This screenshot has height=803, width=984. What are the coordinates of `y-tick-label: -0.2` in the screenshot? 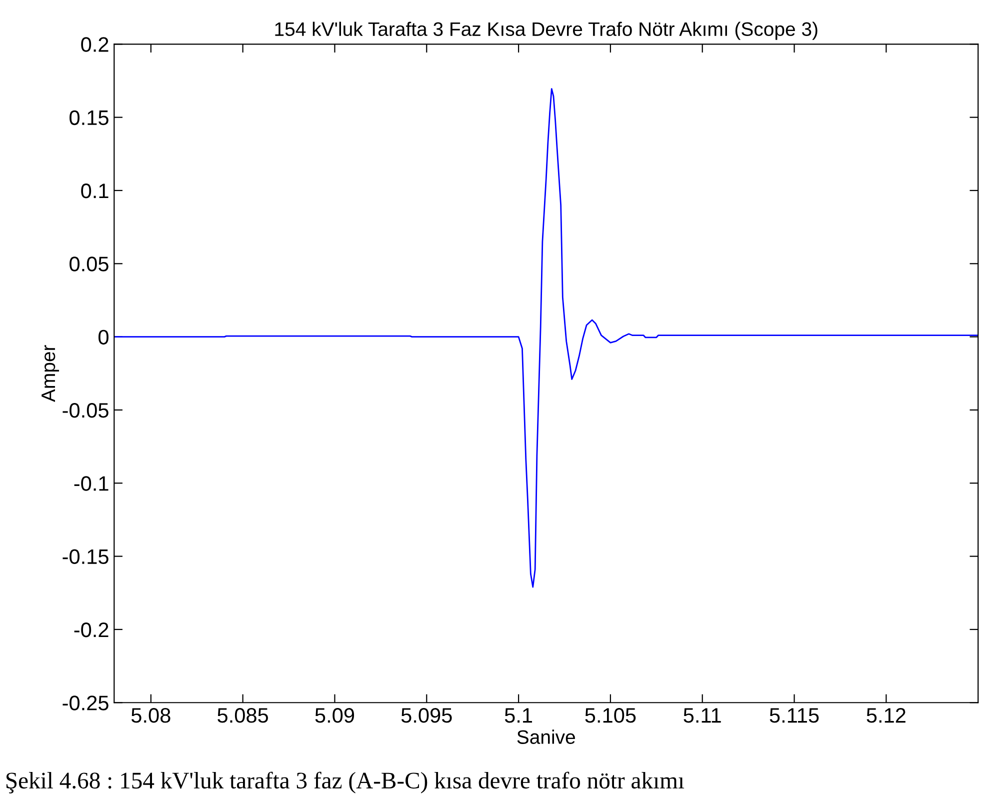 It's located at (91, 630).